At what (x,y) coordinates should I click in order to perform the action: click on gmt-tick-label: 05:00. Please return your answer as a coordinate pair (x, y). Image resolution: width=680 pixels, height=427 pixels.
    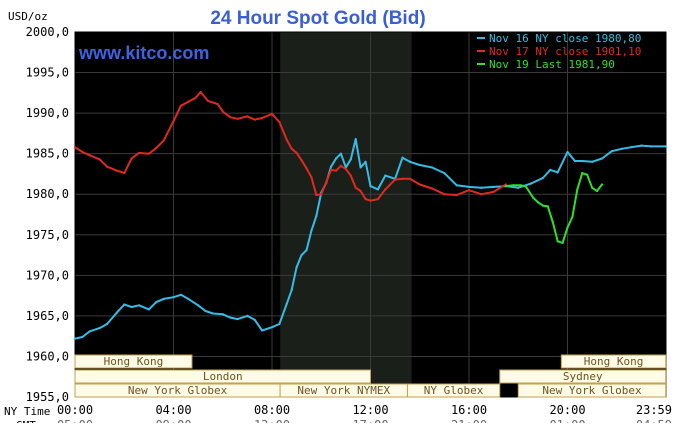
    Looking at the image, I should click on (75, 420).